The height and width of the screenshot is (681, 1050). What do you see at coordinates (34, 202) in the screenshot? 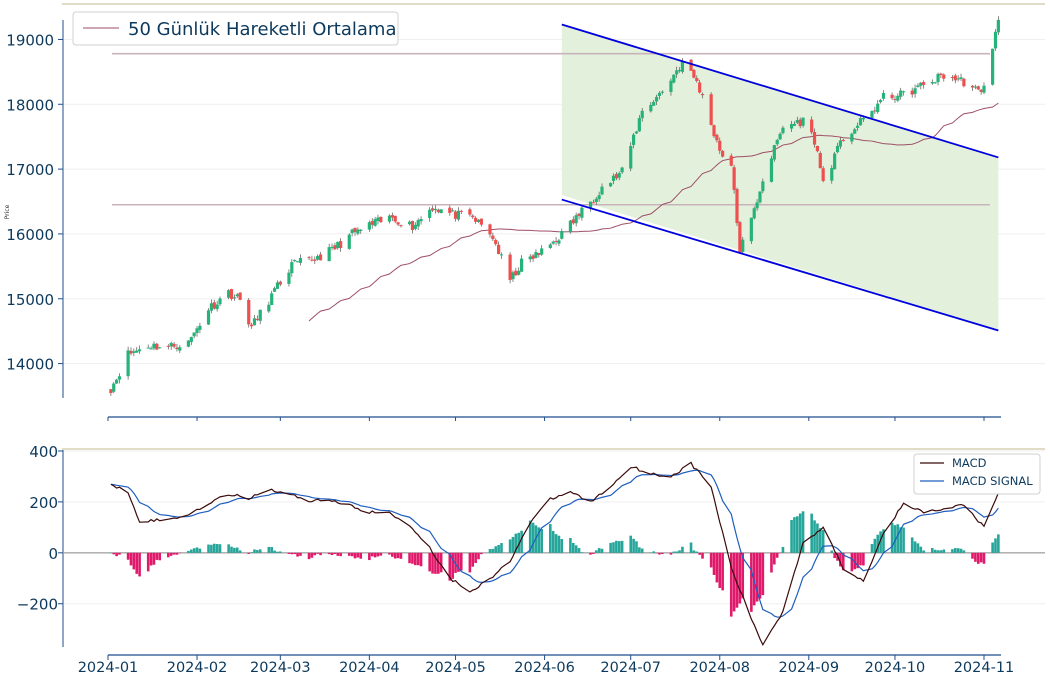
I see `price-y-axis: 14000 15000 16000 17000 18000 19000` at bounding box center [34, 202].